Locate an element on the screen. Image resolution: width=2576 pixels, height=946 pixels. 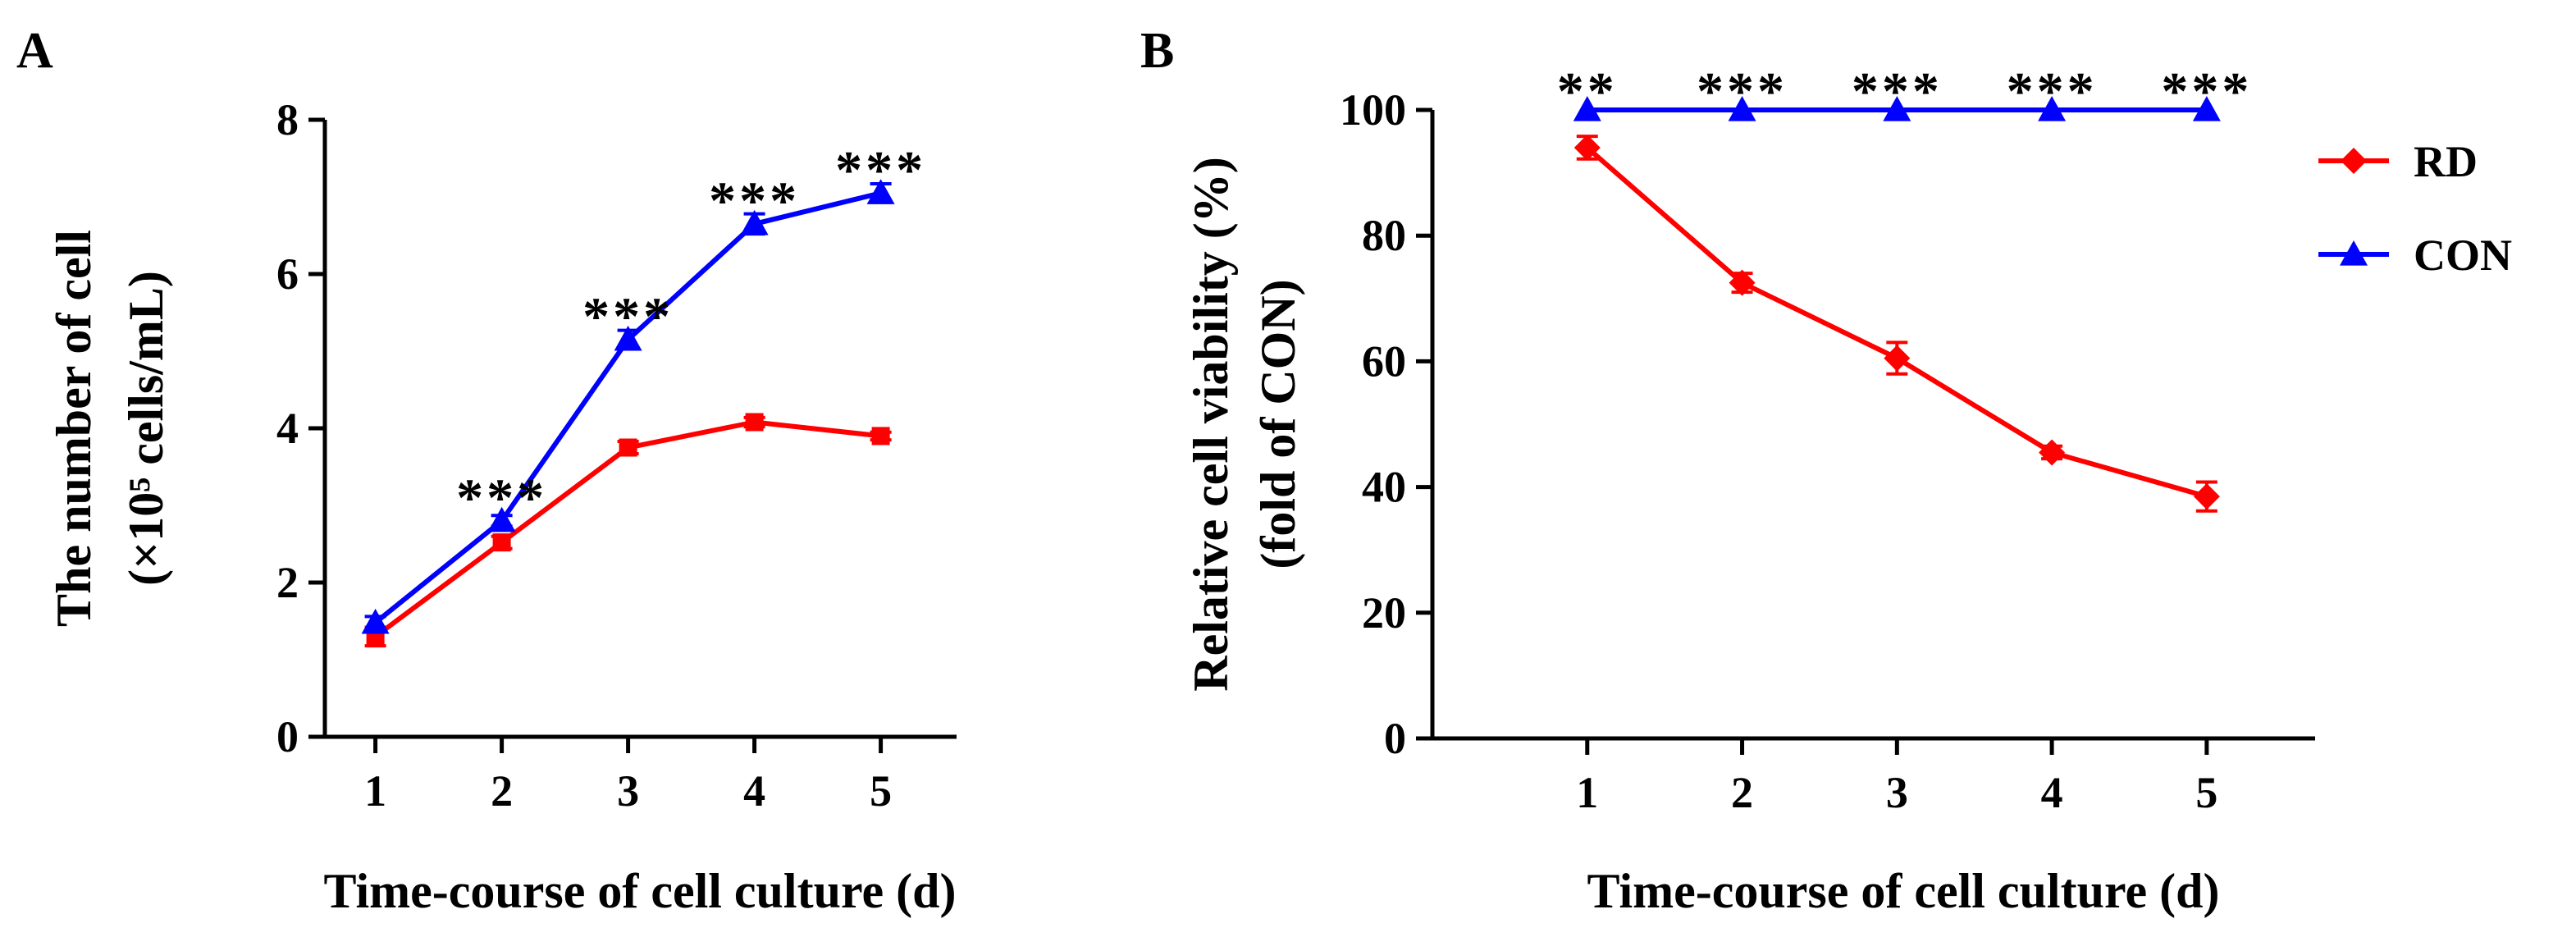
series-line-con is located at coordinates (627, 407).